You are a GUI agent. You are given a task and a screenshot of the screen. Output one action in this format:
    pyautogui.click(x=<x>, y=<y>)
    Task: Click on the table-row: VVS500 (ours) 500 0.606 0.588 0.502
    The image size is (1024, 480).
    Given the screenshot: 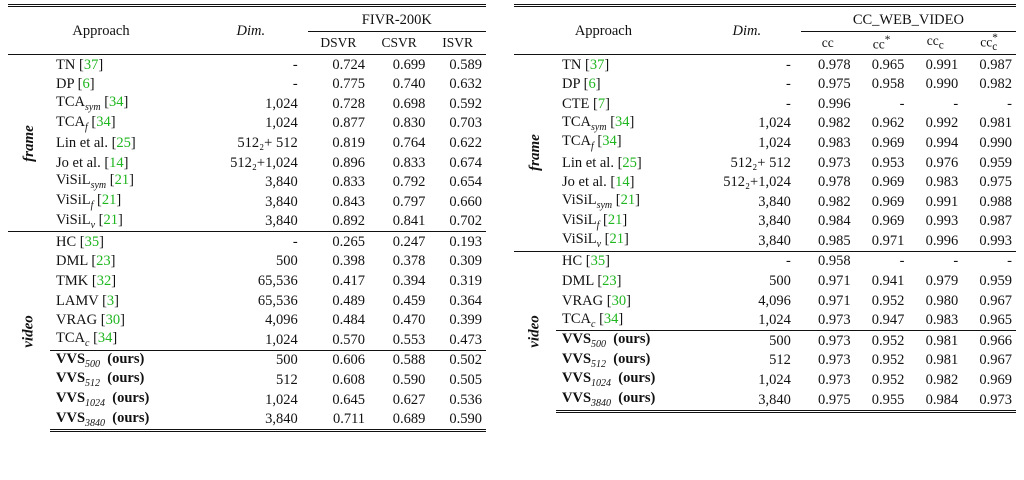 What is the action you would take?
    pyautogui.click(x=247, y=360)
    